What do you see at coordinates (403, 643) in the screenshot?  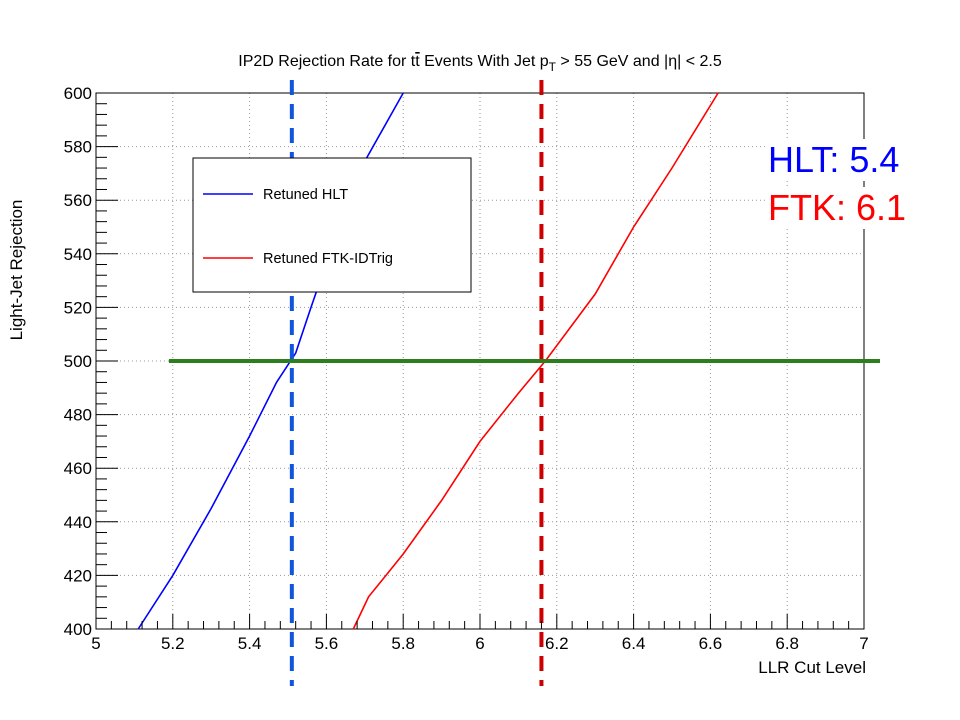 I see `x-tick-label: 5.8` at bounding box center [403, 643].